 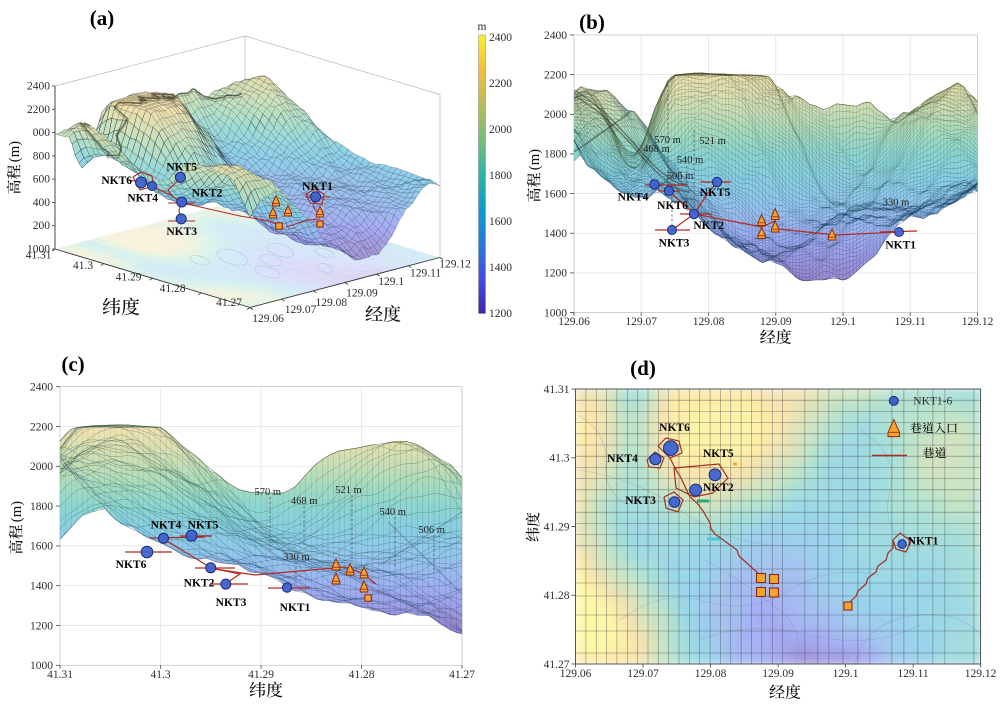 What do you see at coordinates (643, 368) in the screenshot?
I see `svg-text: (d)` at bounding box center [643, 368].